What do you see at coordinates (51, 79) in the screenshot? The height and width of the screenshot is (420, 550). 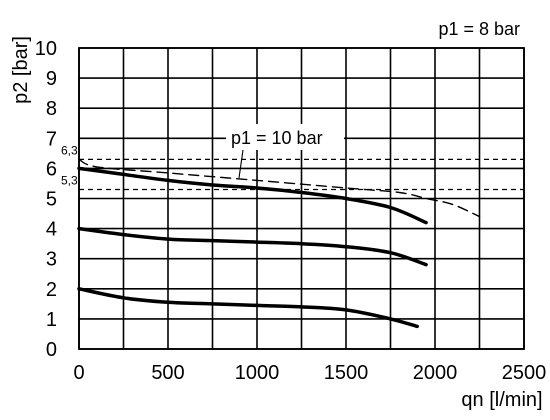 I see `y-tick-label: 9` at bounding box center [51, 79].